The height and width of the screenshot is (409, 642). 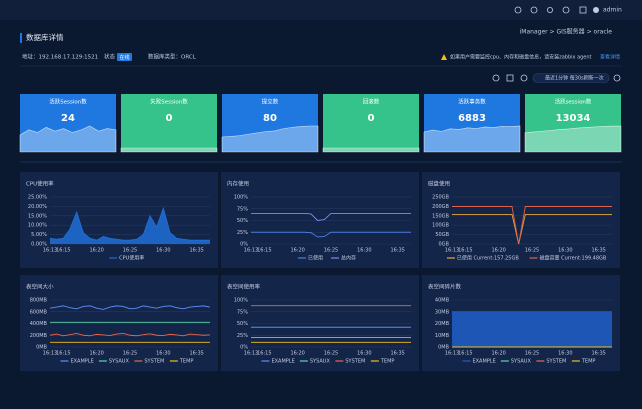 What do you see at coordinates (442, 336) in the screenshot?
I see `y-tick-label: 10MB` at bounding box center [442, 336].